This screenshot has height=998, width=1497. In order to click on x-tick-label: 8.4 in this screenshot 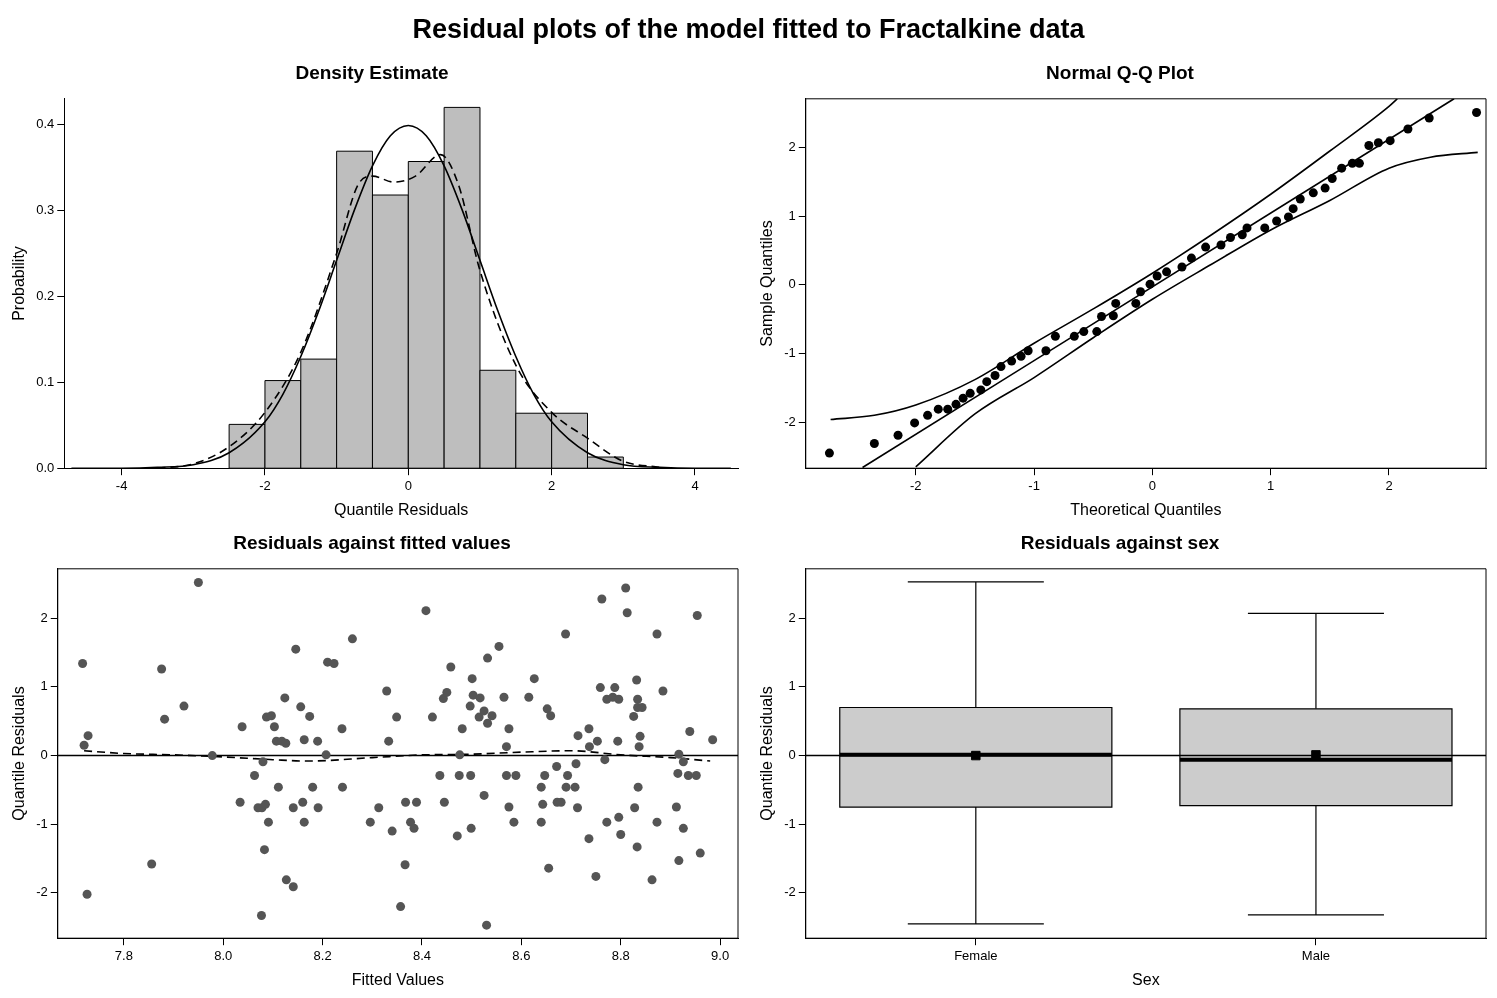, I will do `click(422, 955)`.